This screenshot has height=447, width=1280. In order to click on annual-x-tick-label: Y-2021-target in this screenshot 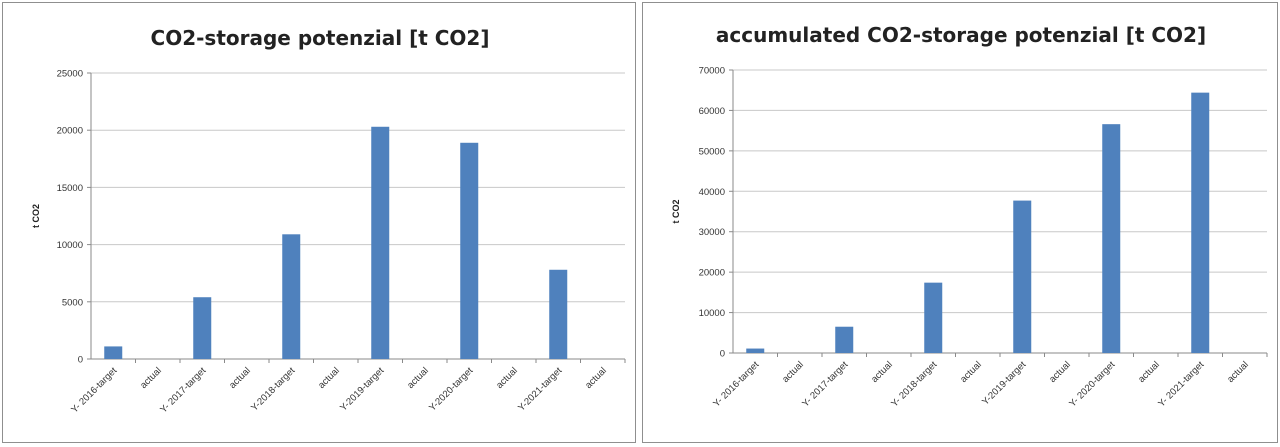, I will do `click(540, 389)`.